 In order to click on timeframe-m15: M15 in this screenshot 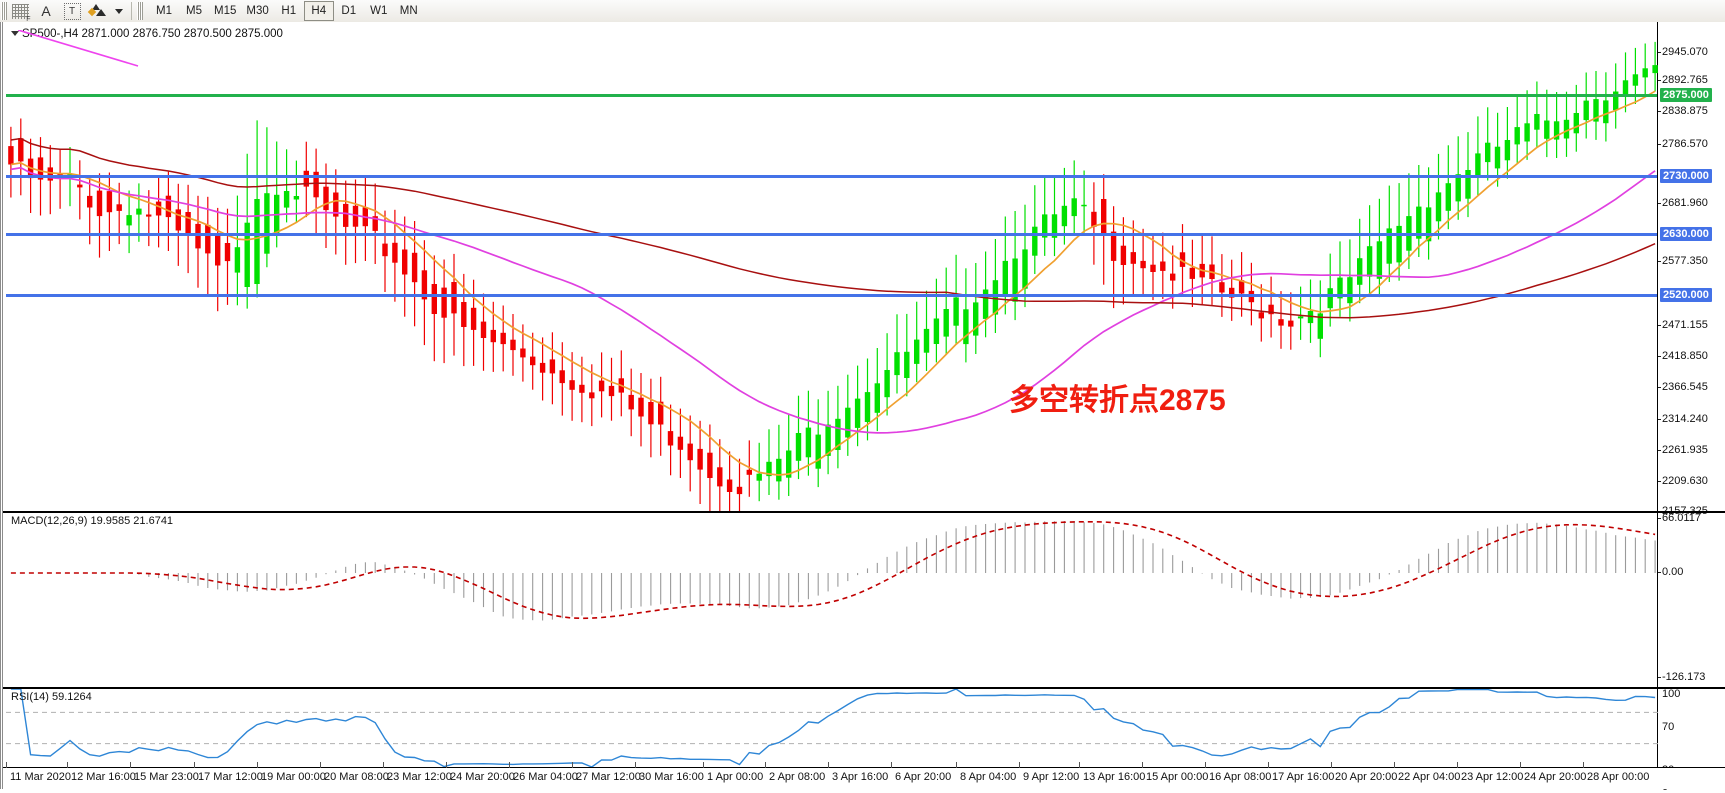, I will do `click(225, 11)`.